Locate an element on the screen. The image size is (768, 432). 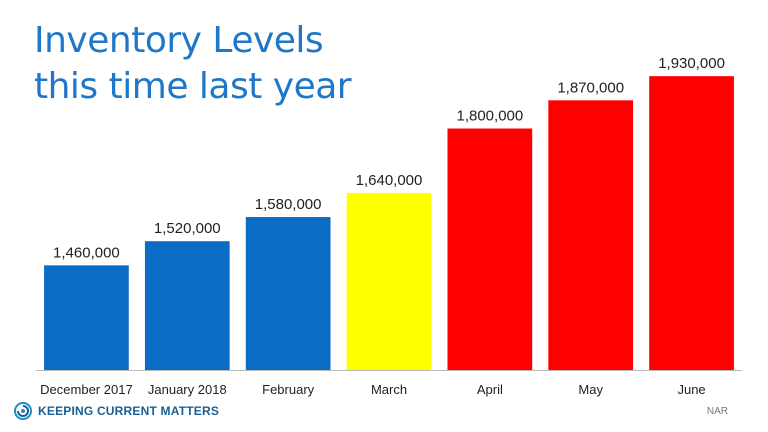
chart-title: Inventory Levels this time last year is located at coordinates (193, 64).